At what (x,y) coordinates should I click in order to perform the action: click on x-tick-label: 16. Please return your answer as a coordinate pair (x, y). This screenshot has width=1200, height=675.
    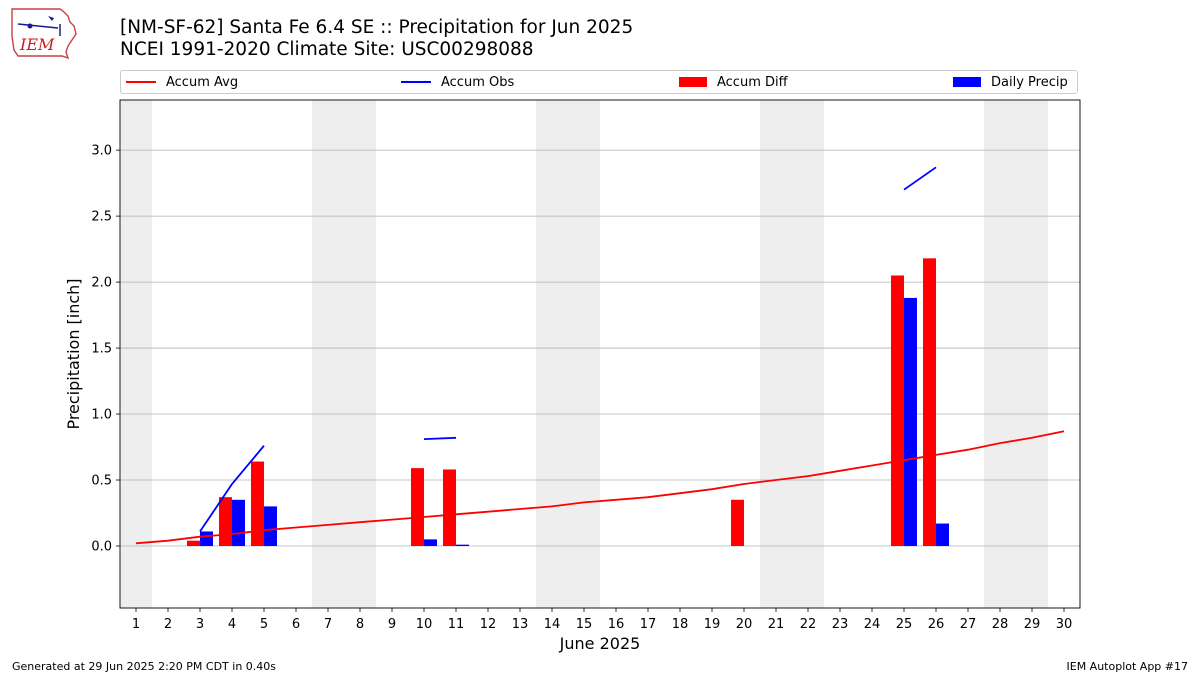
    Looking at the image, I should click on (616, 624).